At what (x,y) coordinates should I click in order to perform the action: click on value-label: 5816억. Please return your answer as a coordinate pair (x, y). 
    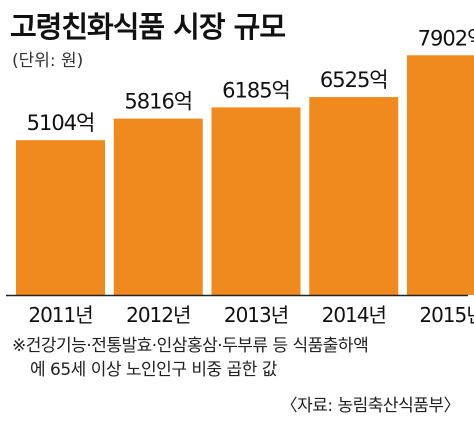
    Looking at the image, I should click on (158, 102).